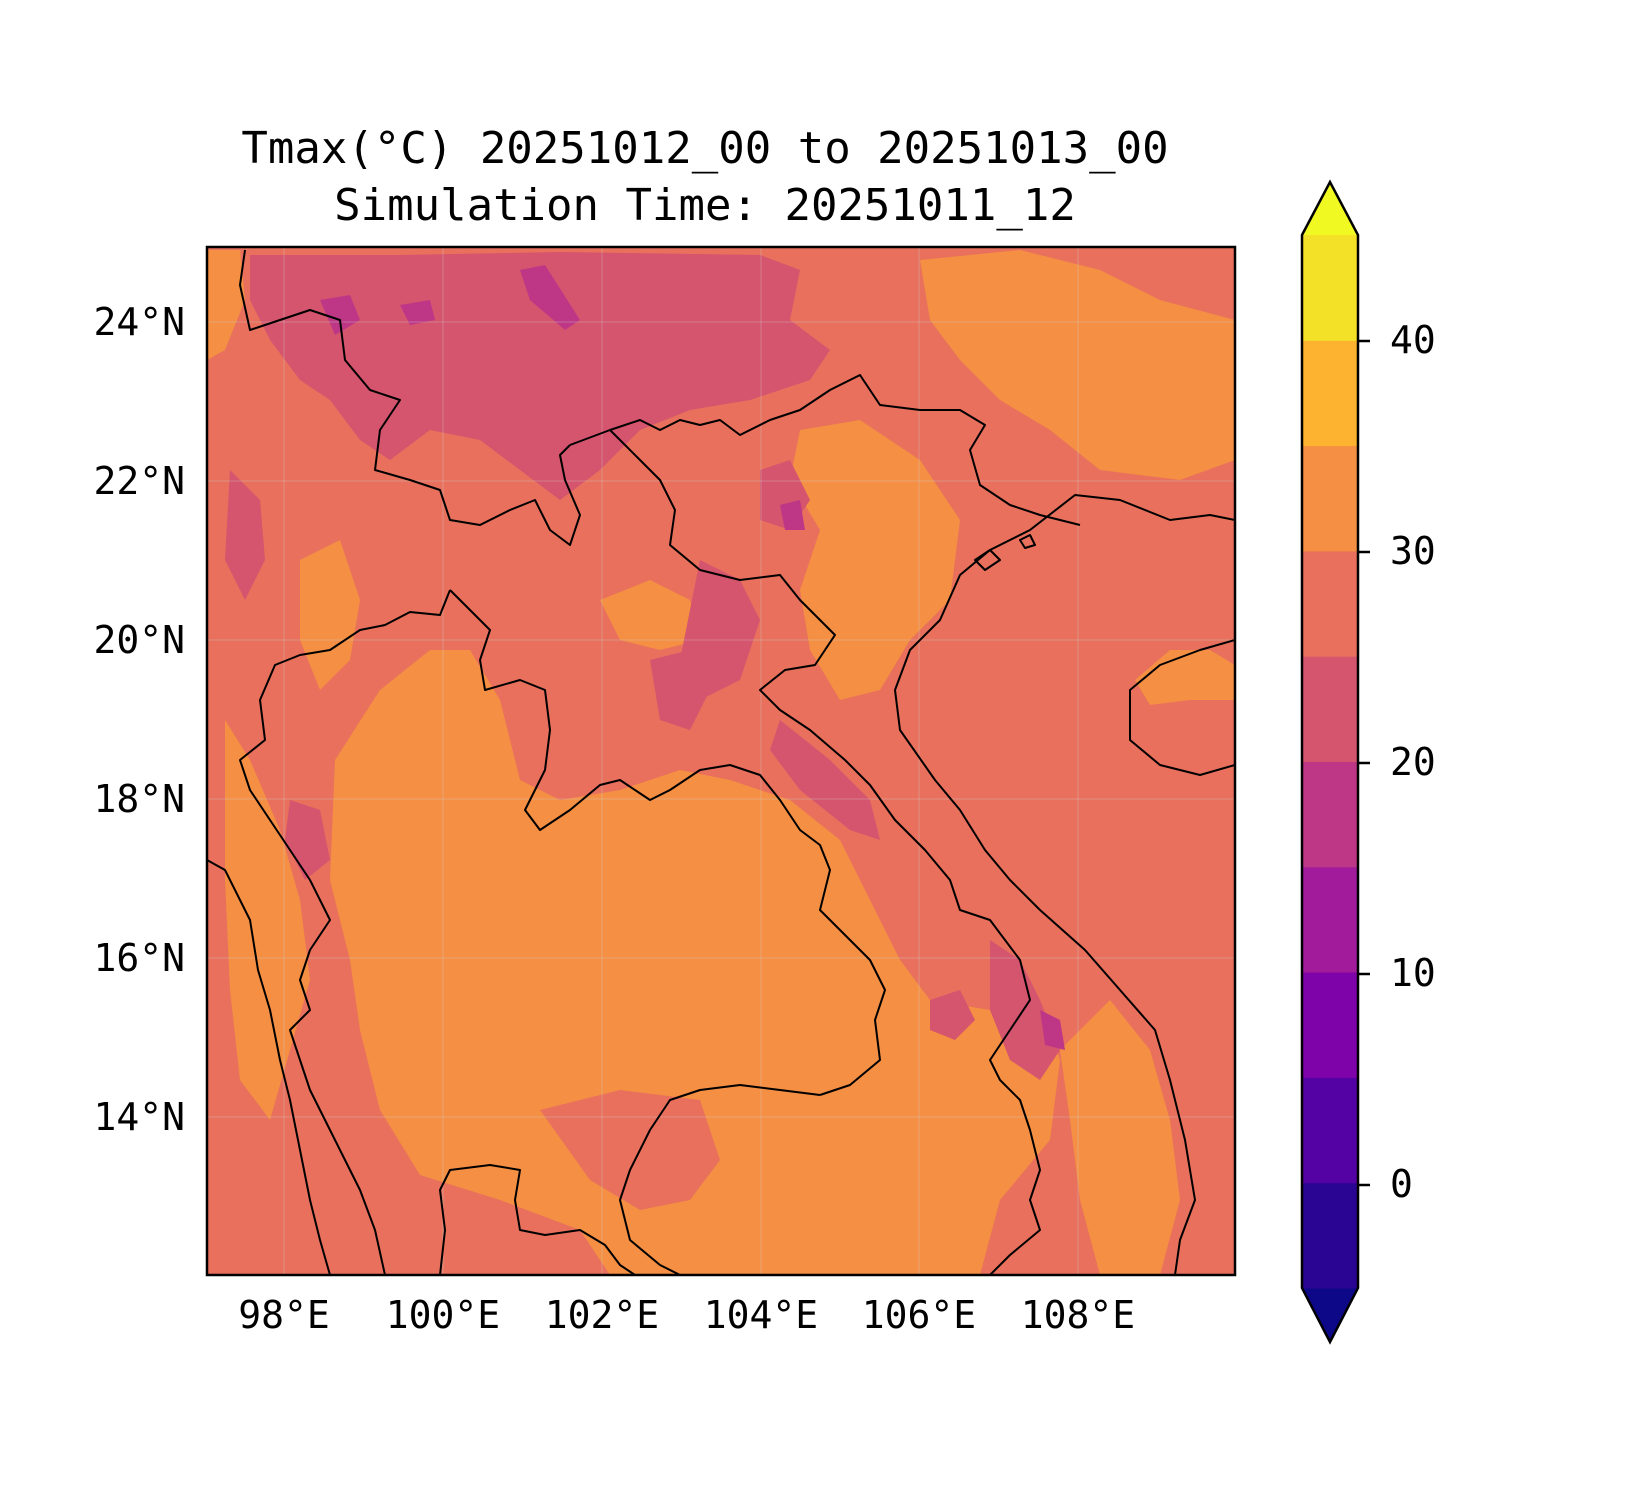 This screenshot has height=1500, width=1650. What do you see at coordinates (226, 305) in the screenshot?
I see `zone-nw-corner` at bounding box center [226, 305].